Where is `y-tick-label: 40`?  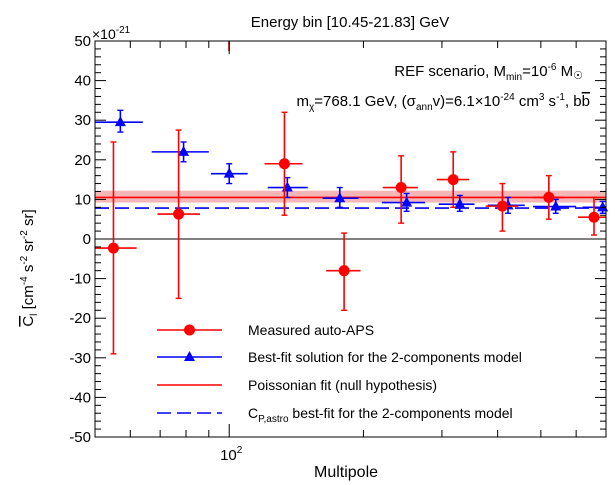 y-tick-label: 40 is located at coordinates (82, 81).